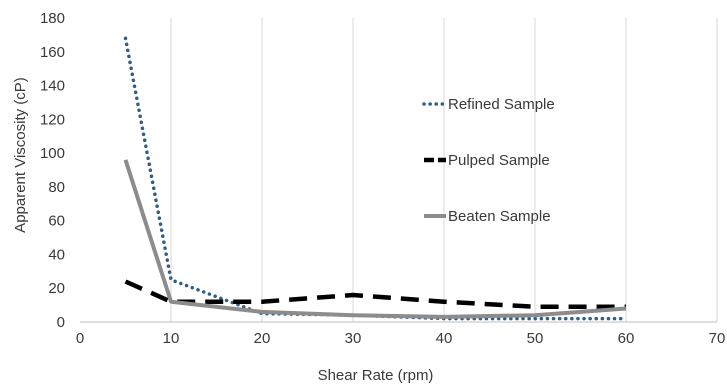  What do you see at coordinates (444, 338) in the screenshot?
I see `x-tick-label: 40` at bounding box center [444, 338].